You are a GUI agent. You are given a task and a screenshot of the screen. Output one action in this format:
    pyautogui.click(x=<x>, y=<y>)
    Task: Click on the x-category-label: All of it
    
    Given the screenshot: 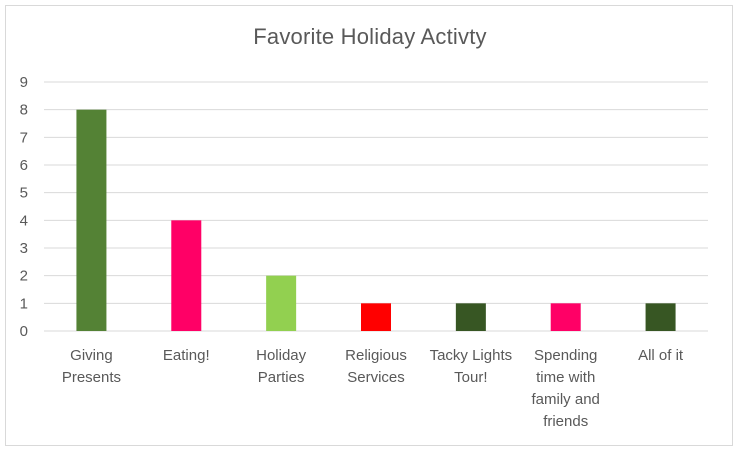 What is the action you would take?
    pyautogui.click(x=661, y=355)
    